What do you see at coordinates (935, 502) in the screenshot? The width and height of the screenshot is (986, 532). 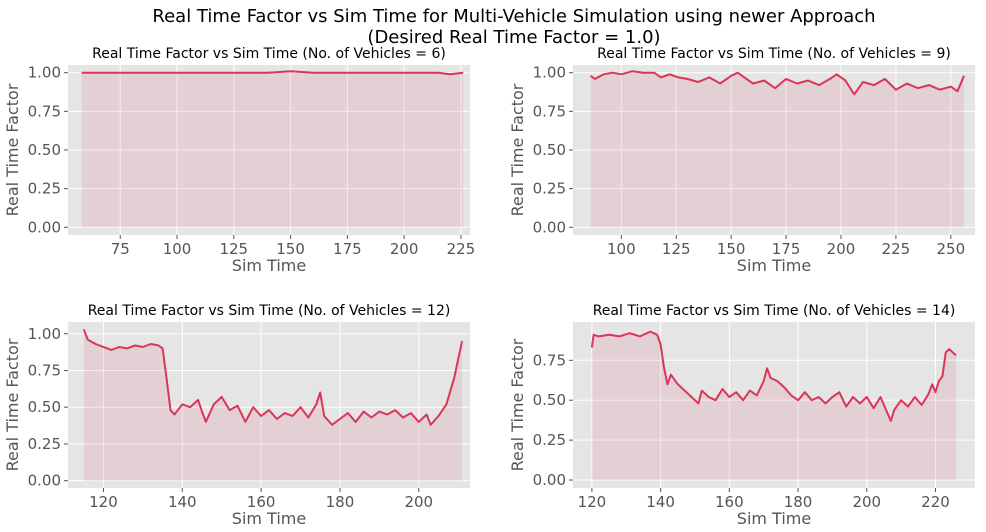 I see `x-tick-label: 220` at bounding box center [935, 502].